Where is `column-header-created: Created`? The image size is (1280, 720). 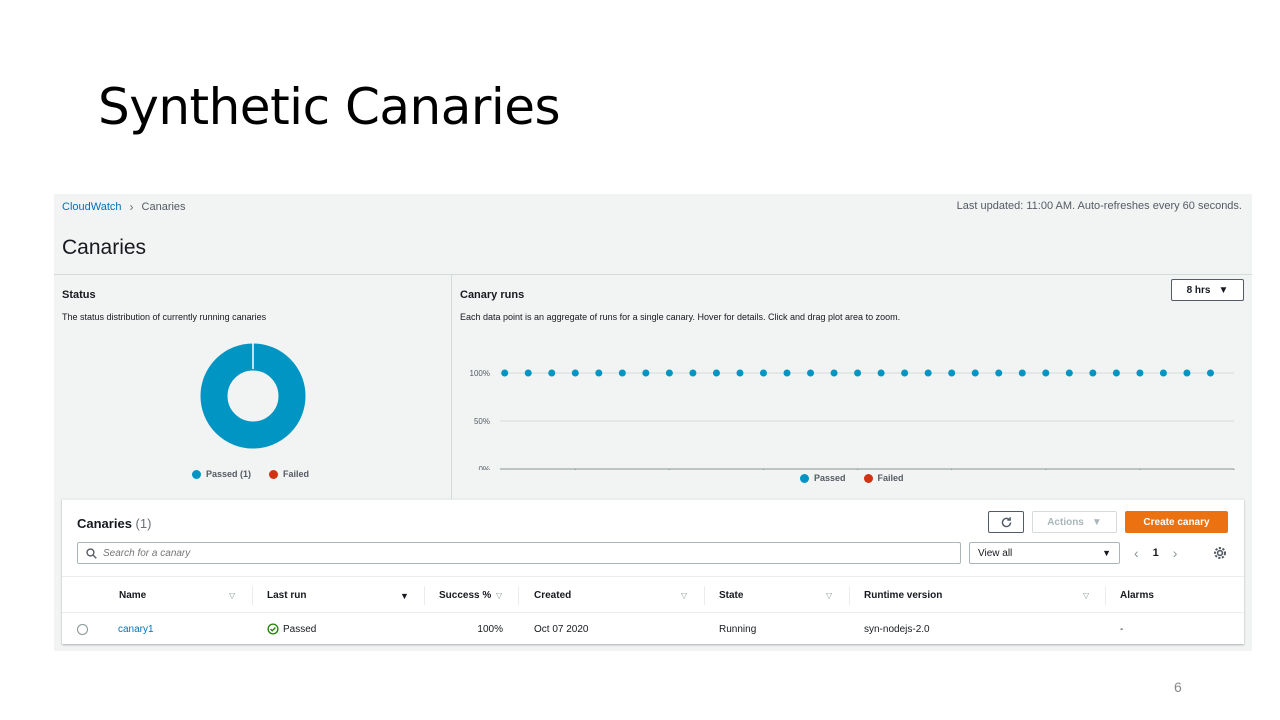 column-header-created: Created is located at coordinates (552, 595).